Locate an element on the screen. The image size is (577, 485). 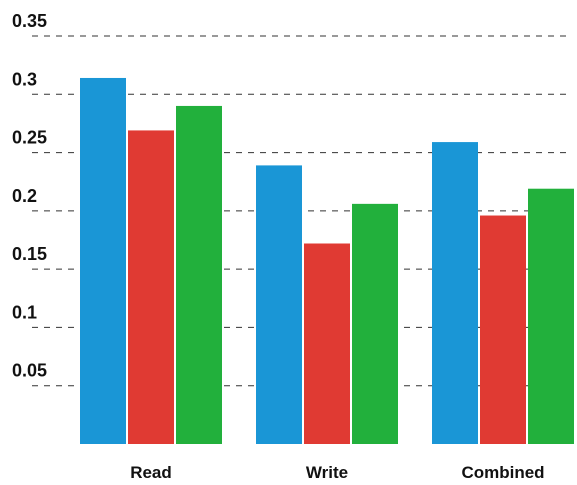
category-label-combined: Combined is located at coordinates (502, 472).